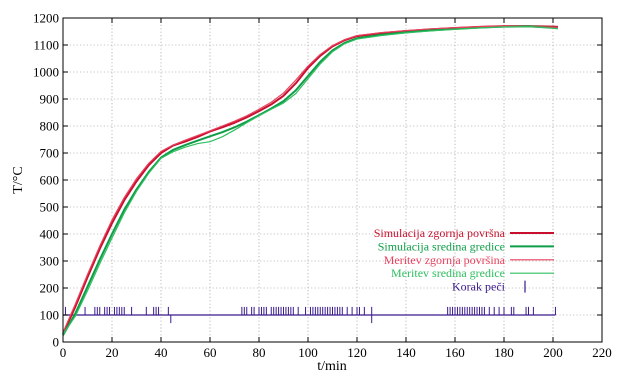 Image resolution: width=617 pixels, height=372 pixels. What do you see at coordinates (112, 352) in the screenshot?
I see `x-tick-label: 20` at bounding box center [112, 352].